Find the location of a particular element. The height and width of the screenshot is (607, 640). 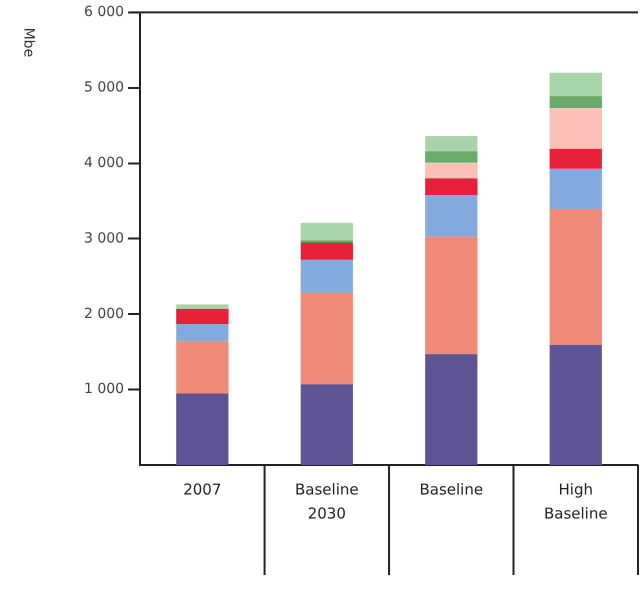

x-tick-label: 2007 is located at coordinates (202, 489).